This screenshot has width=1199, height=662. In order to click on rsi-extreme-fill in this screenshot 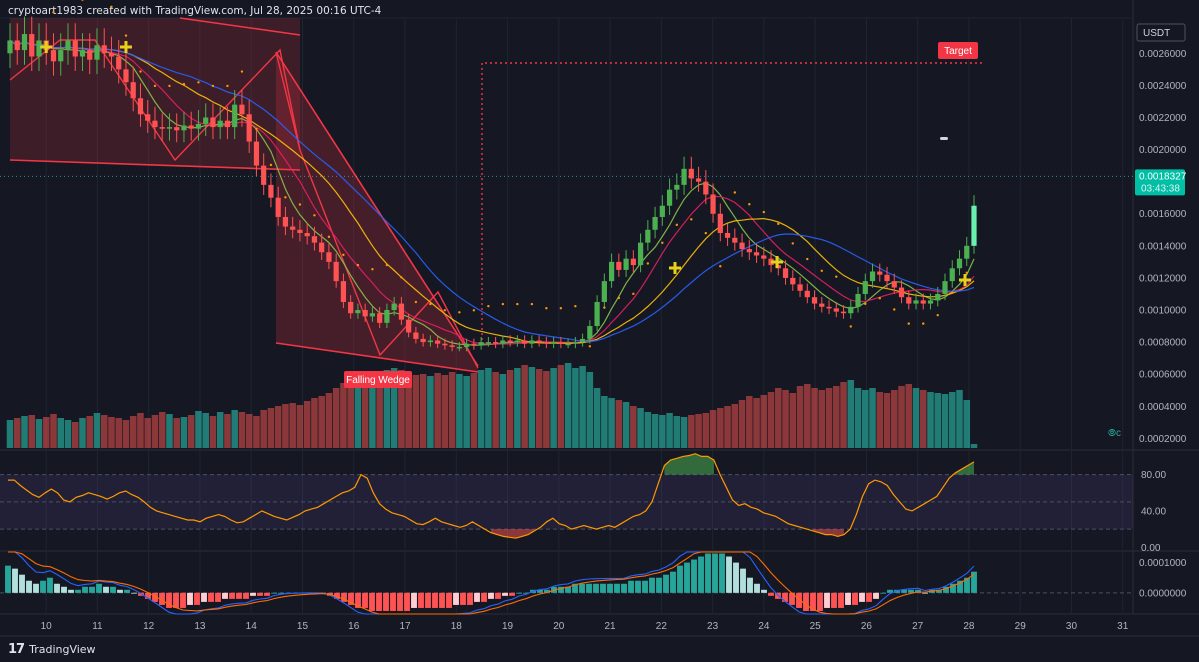, I will do `click(513, 534)`.